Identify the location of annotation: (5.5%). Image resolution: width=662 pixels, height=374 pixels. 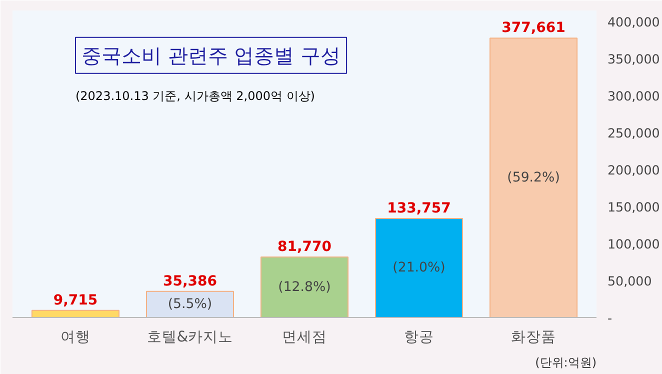
(190, 304).